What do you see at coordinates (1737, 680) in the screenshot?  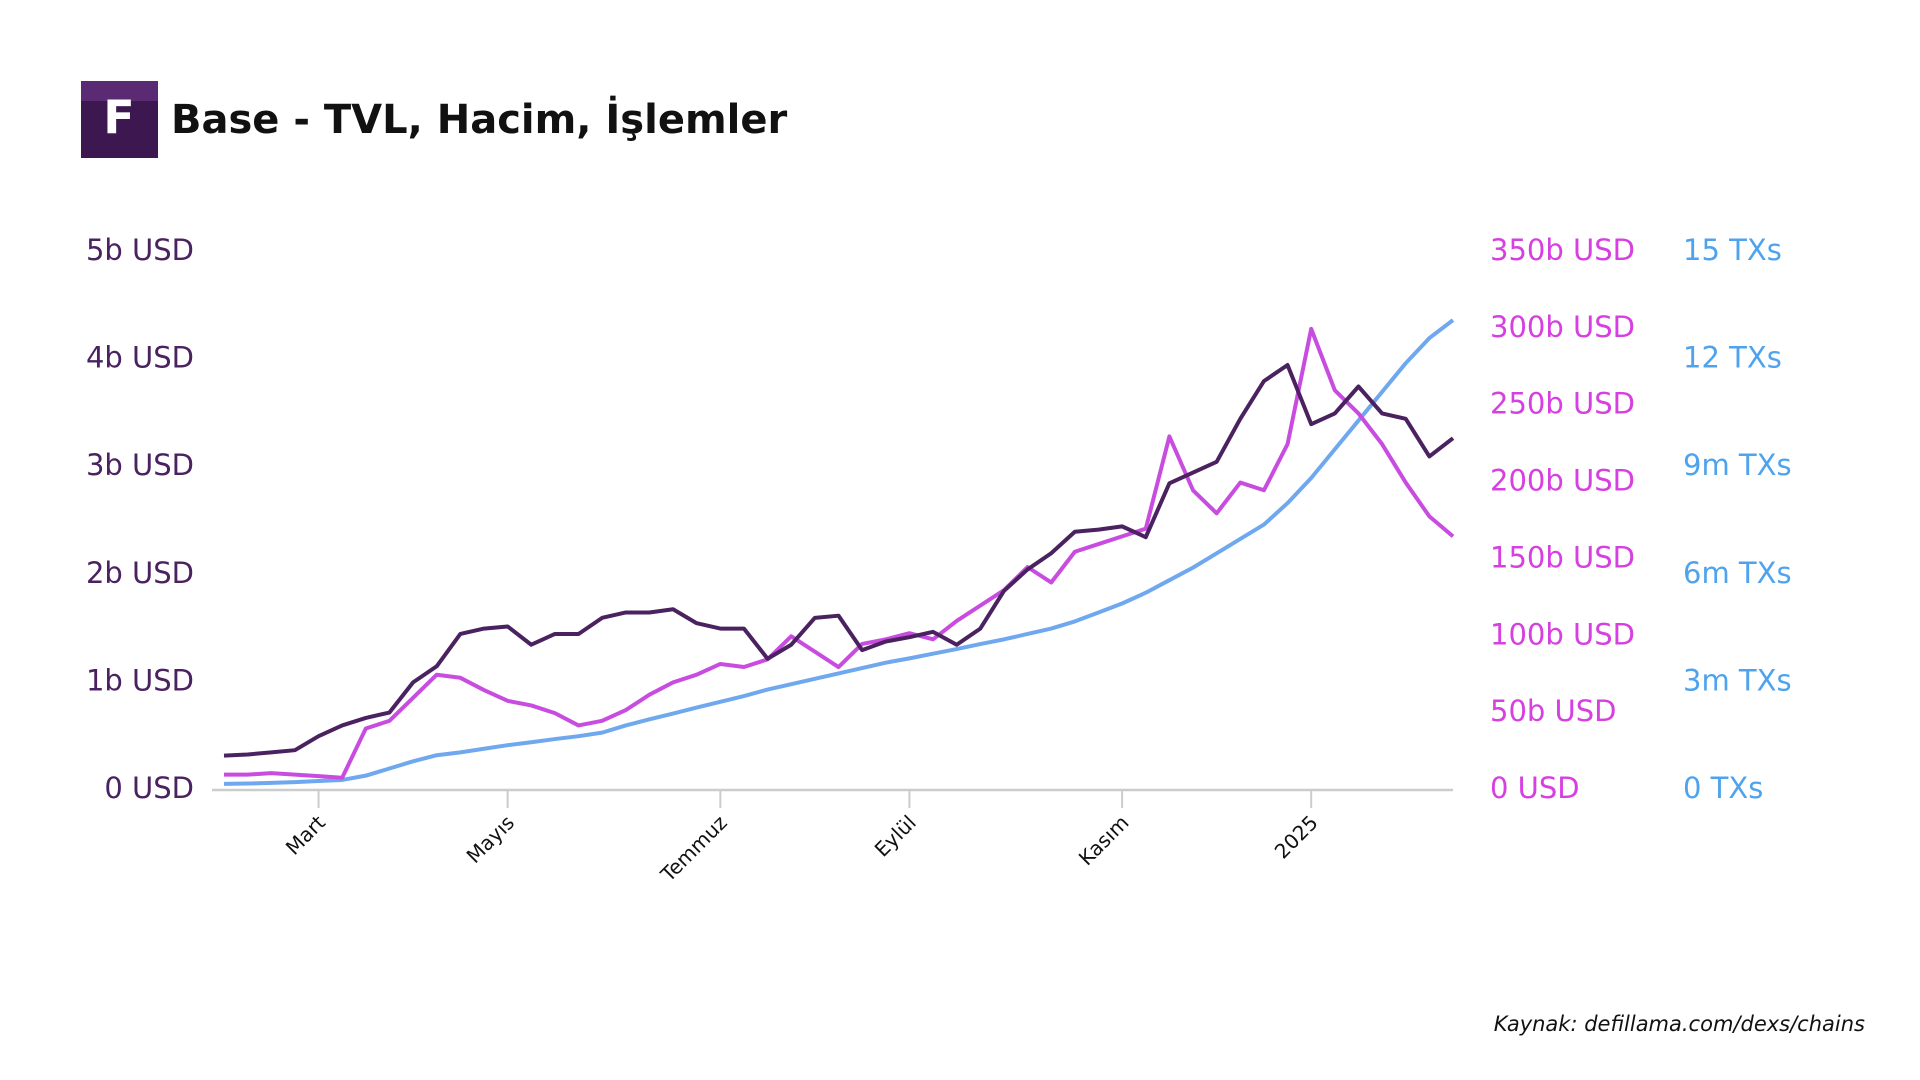 I see `y-tick-label: 3m TXs` at bounding box center [1737, 680].